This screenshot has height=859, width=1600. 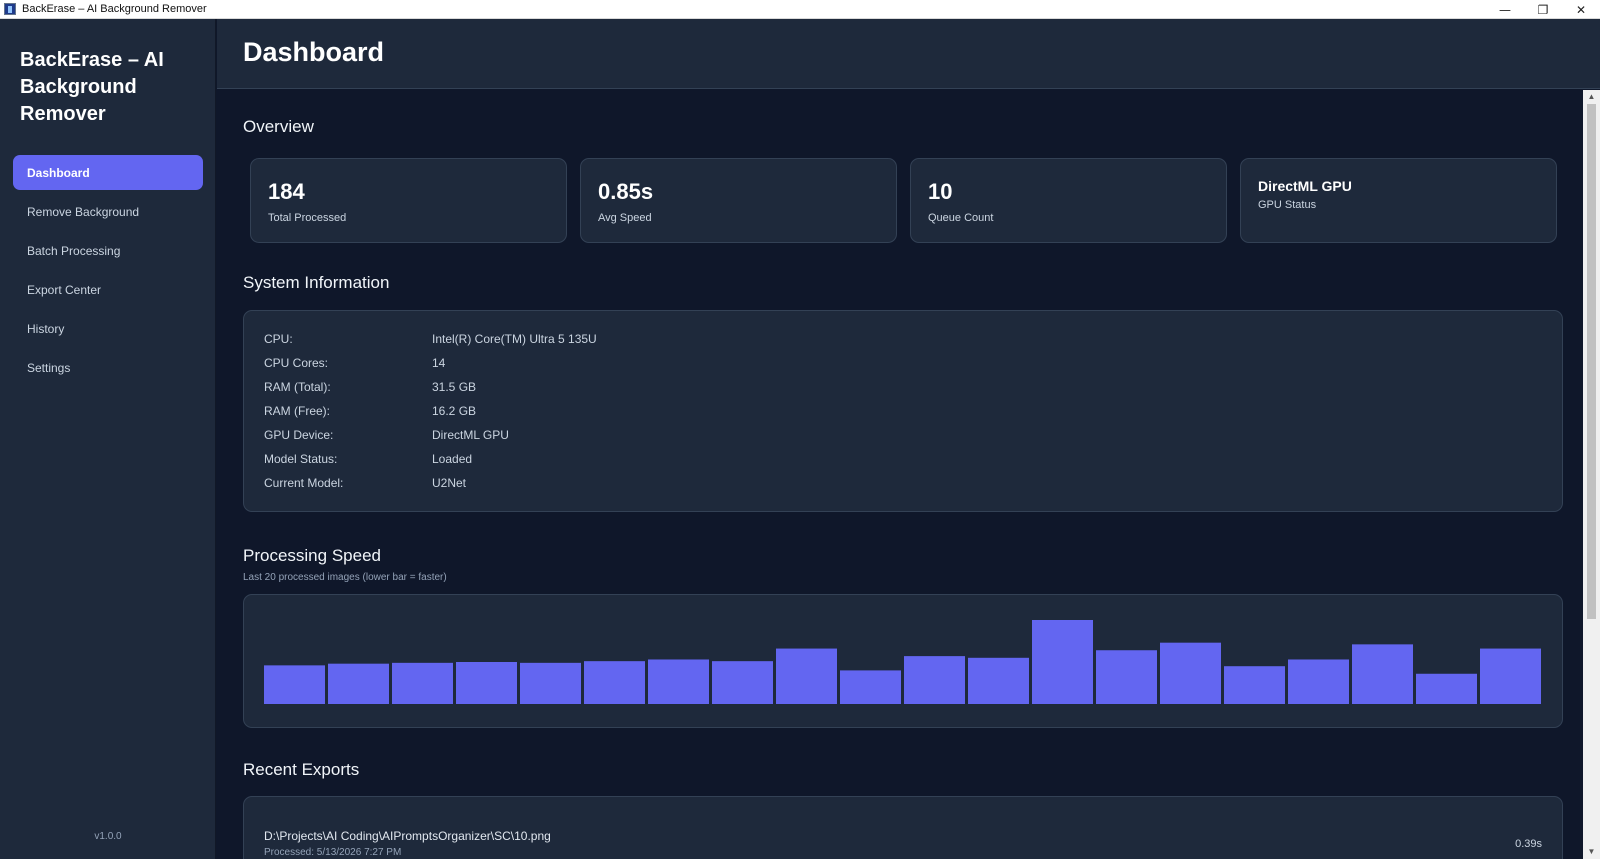 I want to click on main-scrollbar: ▲ ▼, so click(x=1591, y=474).